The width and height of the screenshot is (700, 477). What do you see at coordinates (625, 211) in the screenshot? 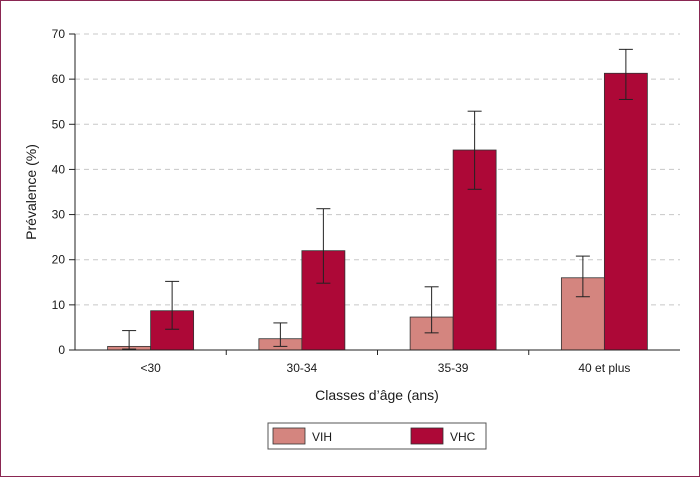
I see `bar-vhc` at bounding box center [625, 211].